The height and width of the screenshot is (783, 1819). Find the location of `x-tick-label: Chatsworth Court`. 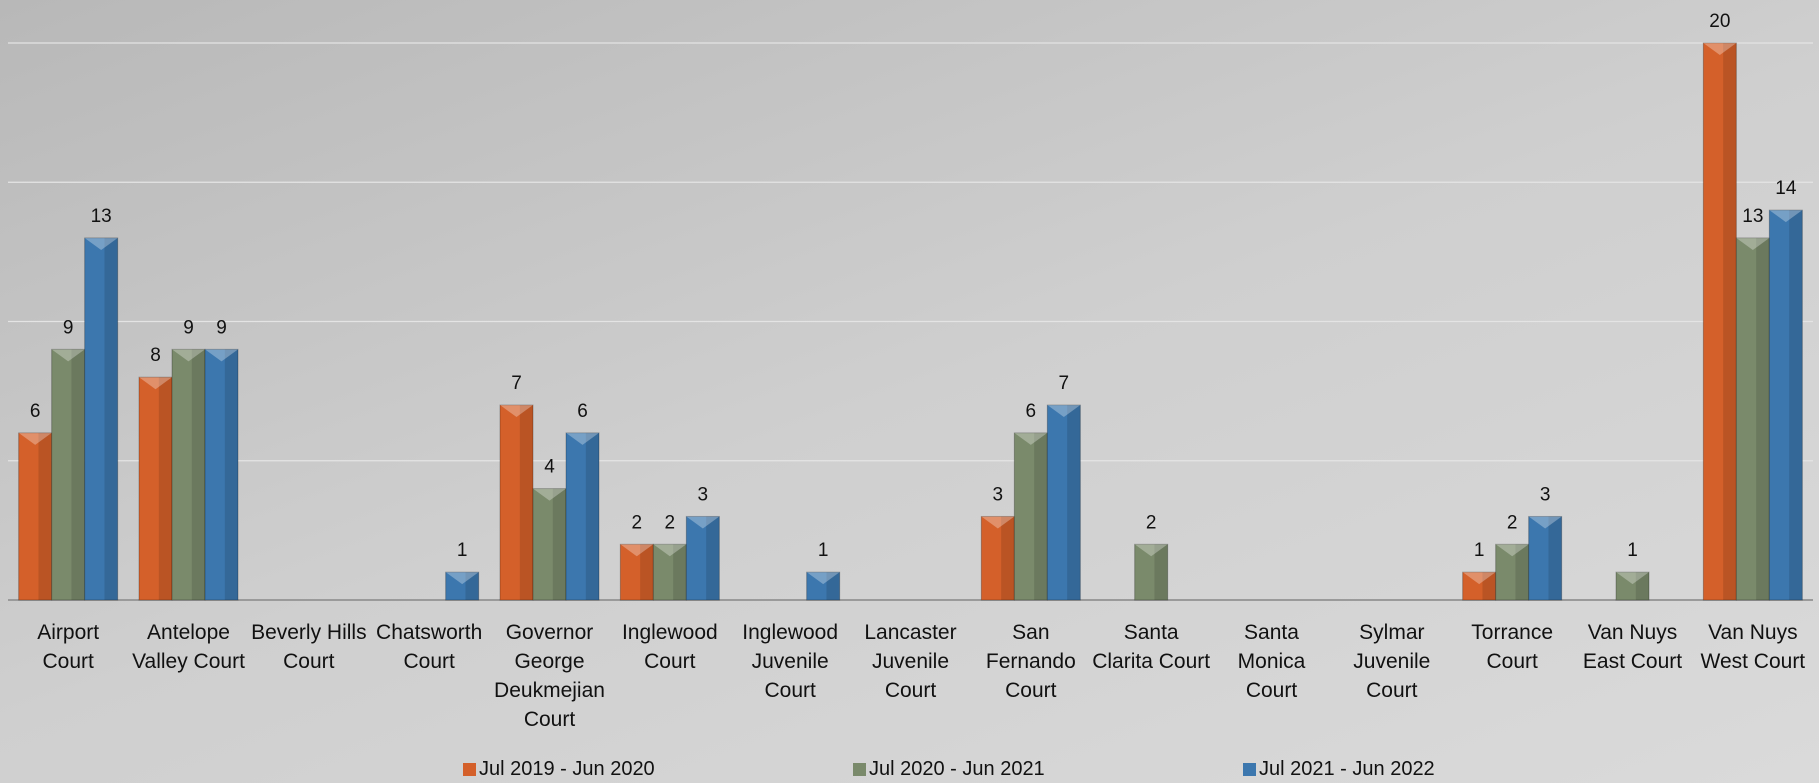

x-tick-label: Chatsworth Court is located at coordinates (429, 647).